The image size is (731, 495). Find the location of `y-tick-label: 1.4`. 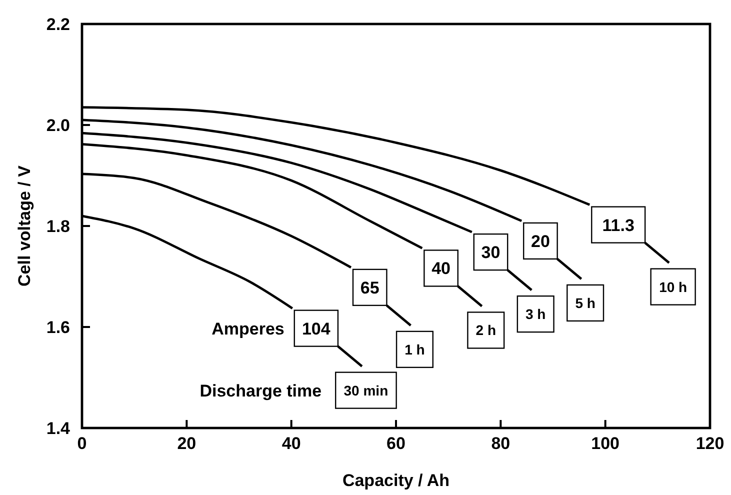

y-tick-label: 1.4 is located at coordinates (58, 428).